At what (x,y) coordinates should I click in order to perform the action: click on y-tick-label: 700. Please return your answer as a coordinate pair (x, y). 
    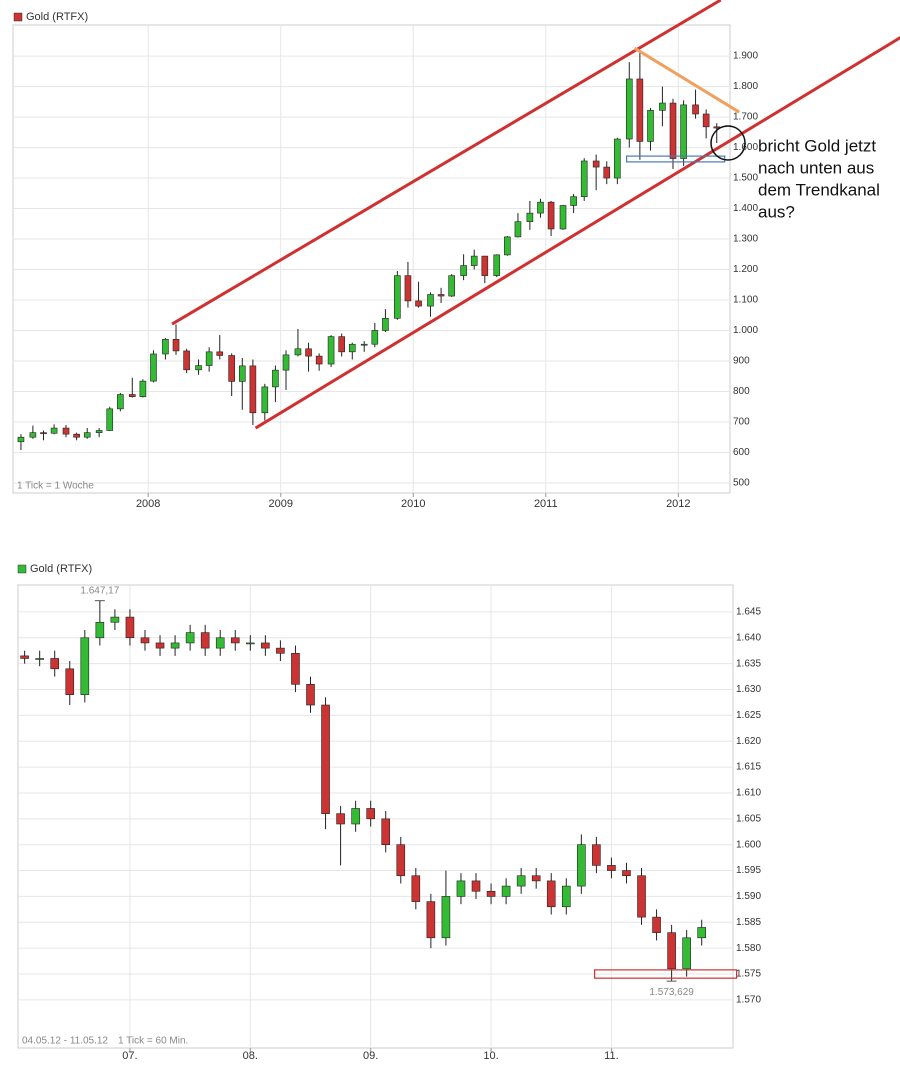
    Looking at the image, I should click on (741, 422).